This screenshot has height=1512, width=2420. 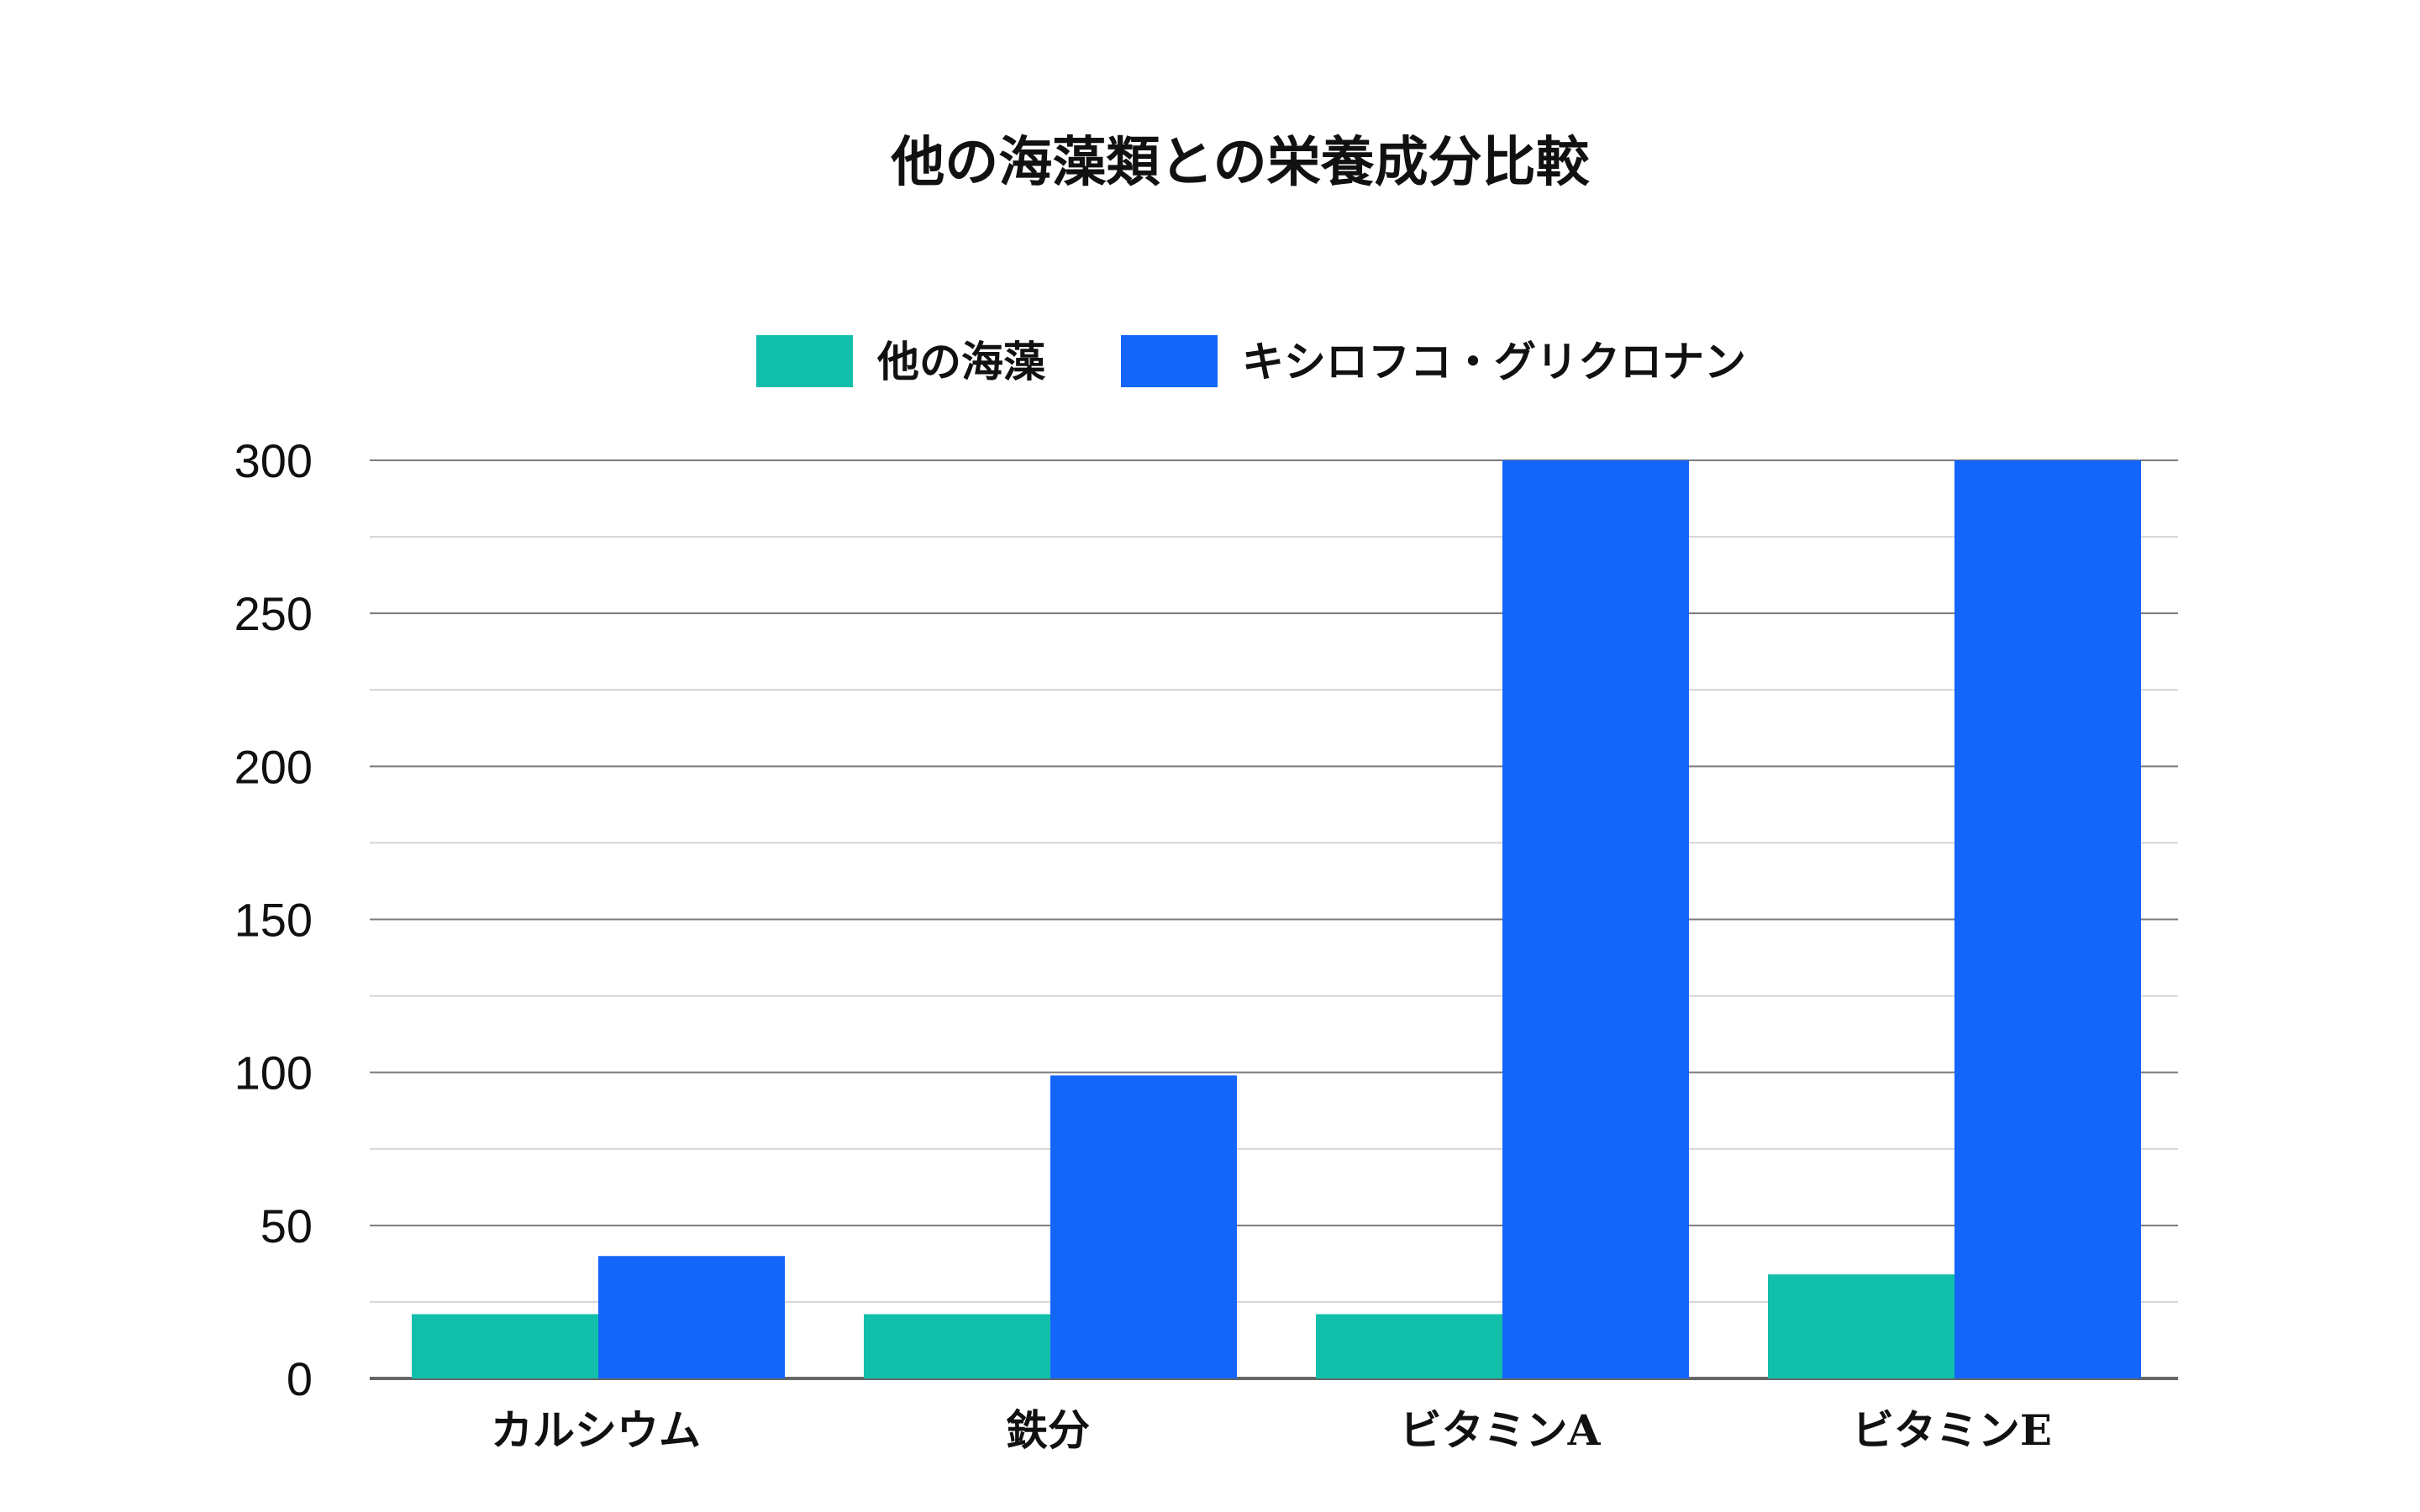 I want to click on y-tick-label: 0, so click(x=300, y=1378).